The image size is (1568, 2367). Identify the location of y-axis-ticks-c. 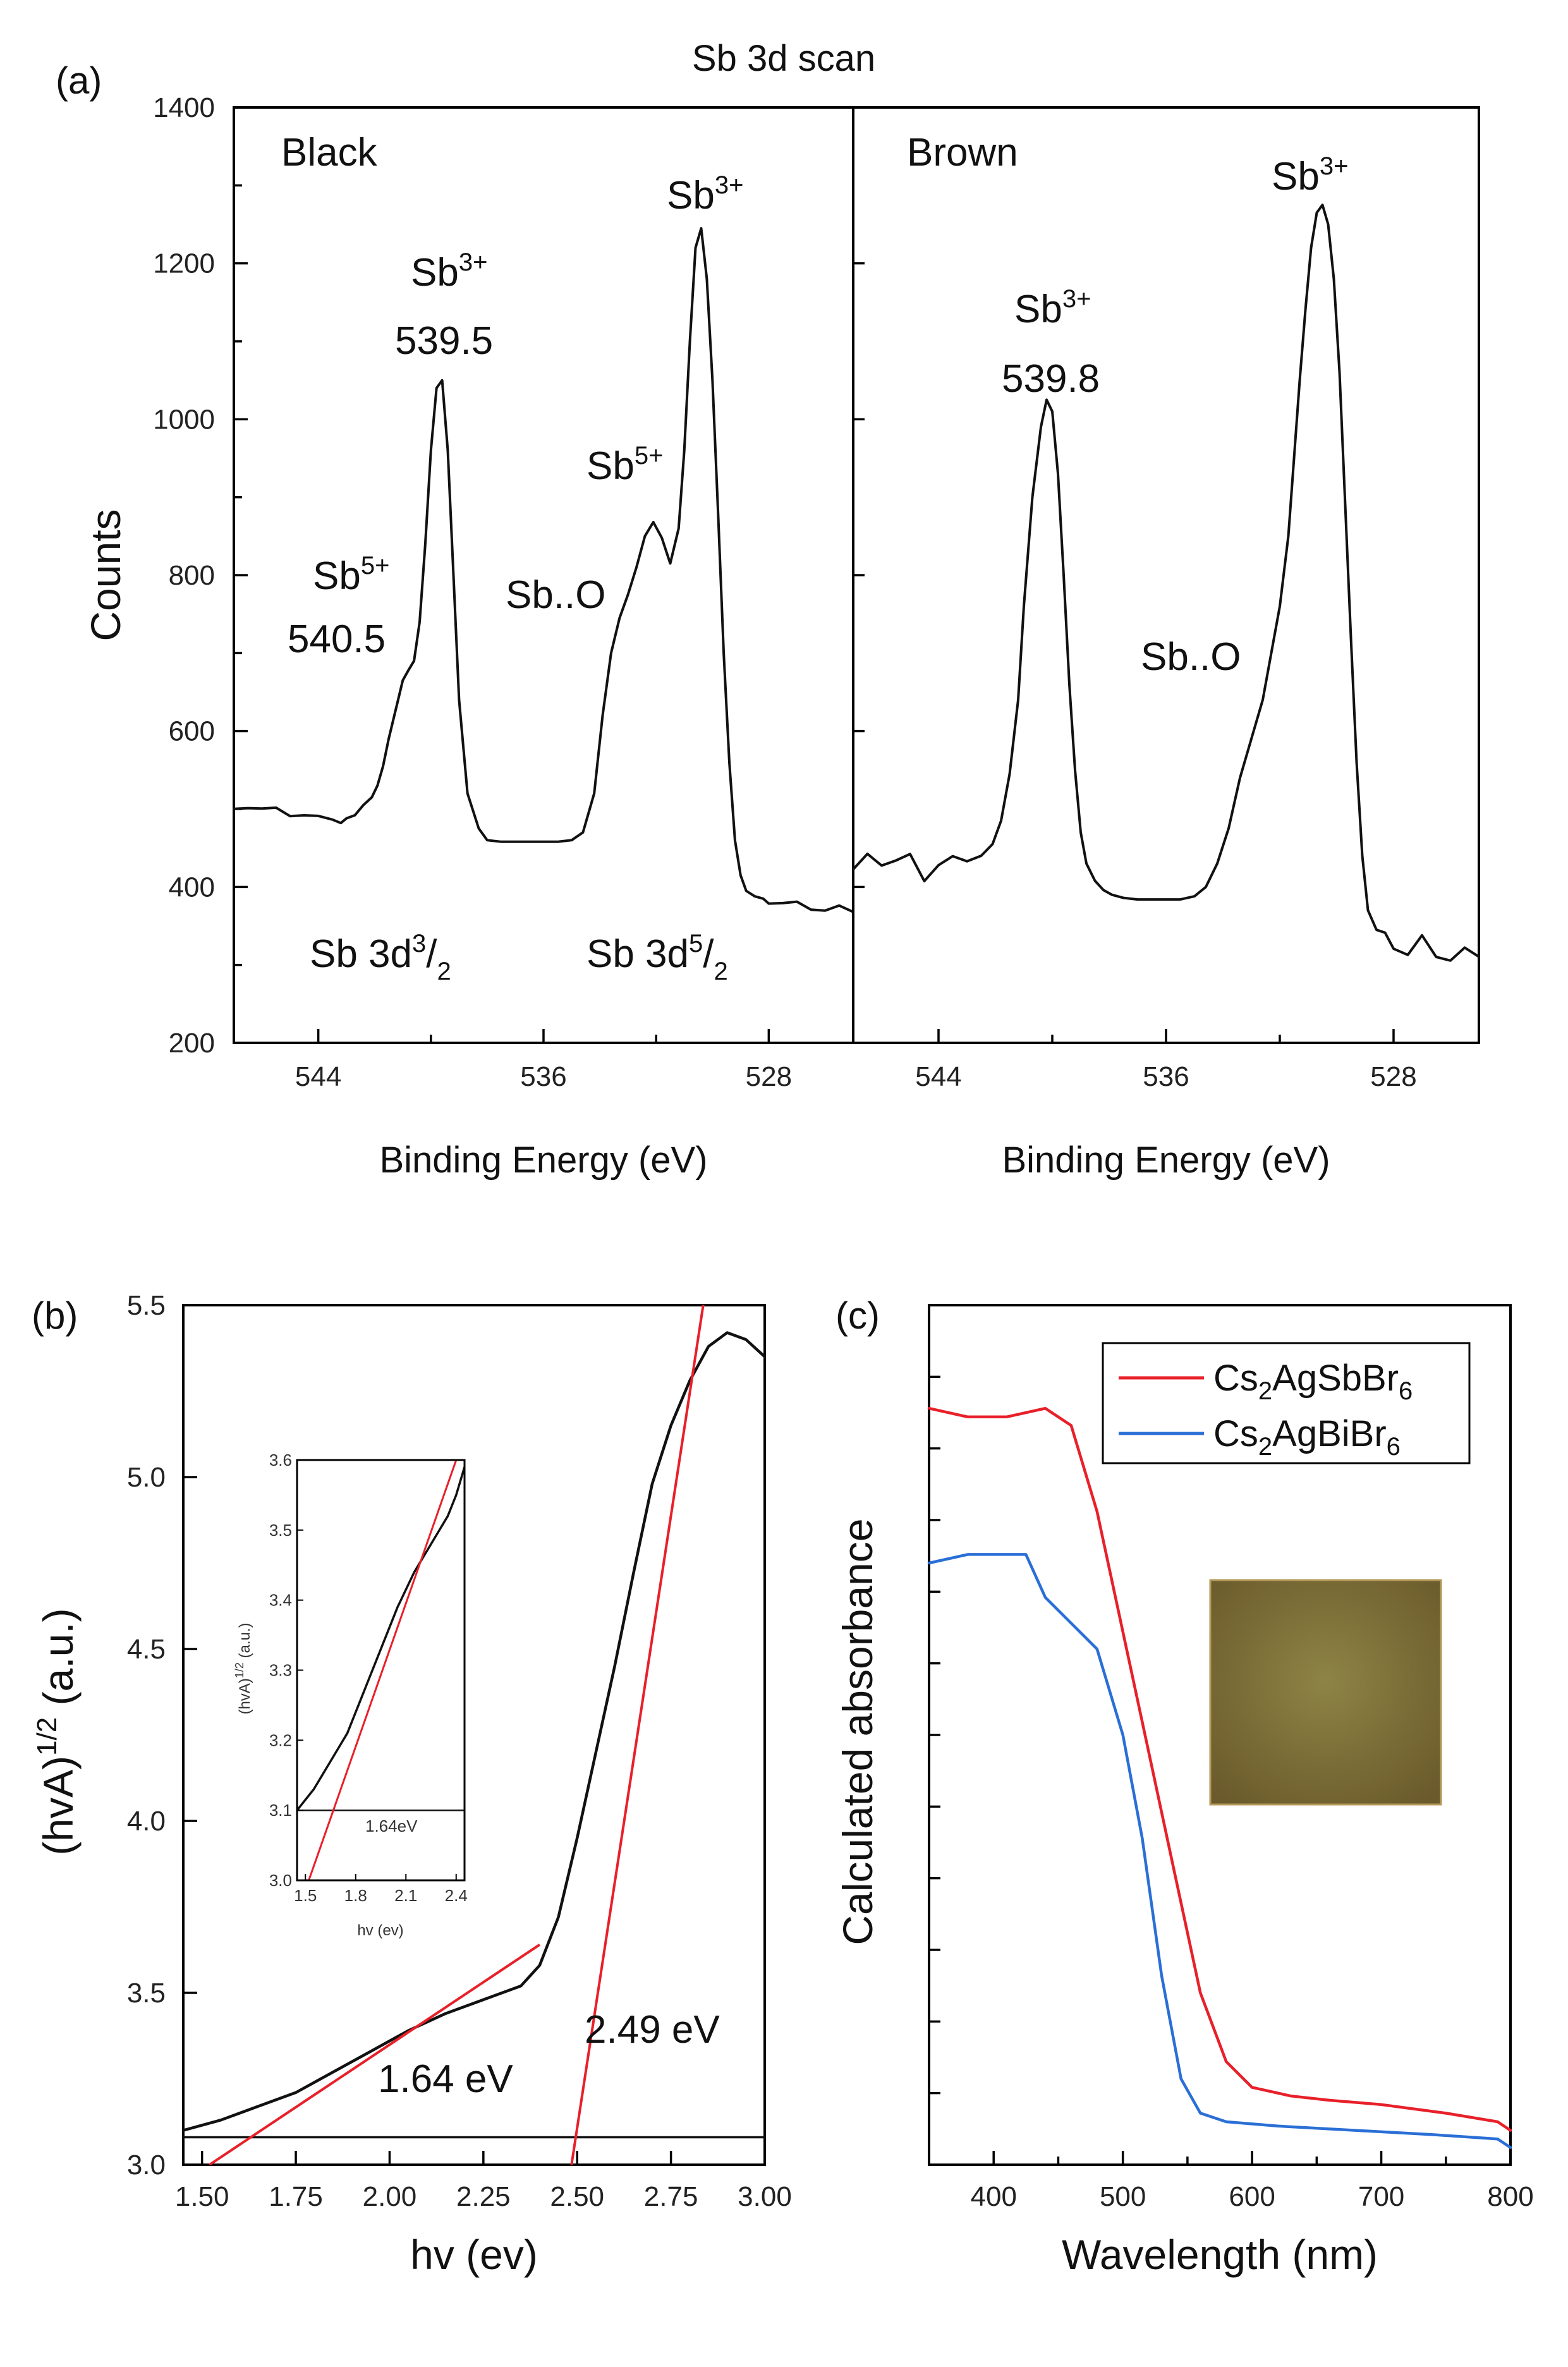
(934, 1735).